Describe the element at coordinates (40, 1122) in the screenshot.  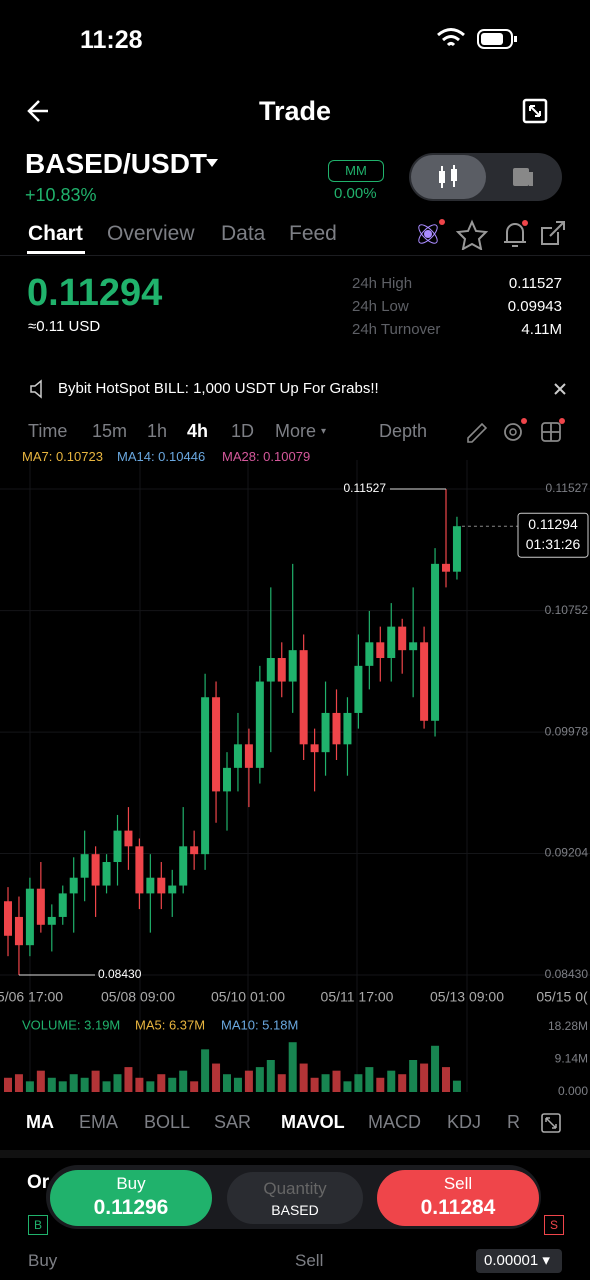
I see `indicator: MA` at that location.